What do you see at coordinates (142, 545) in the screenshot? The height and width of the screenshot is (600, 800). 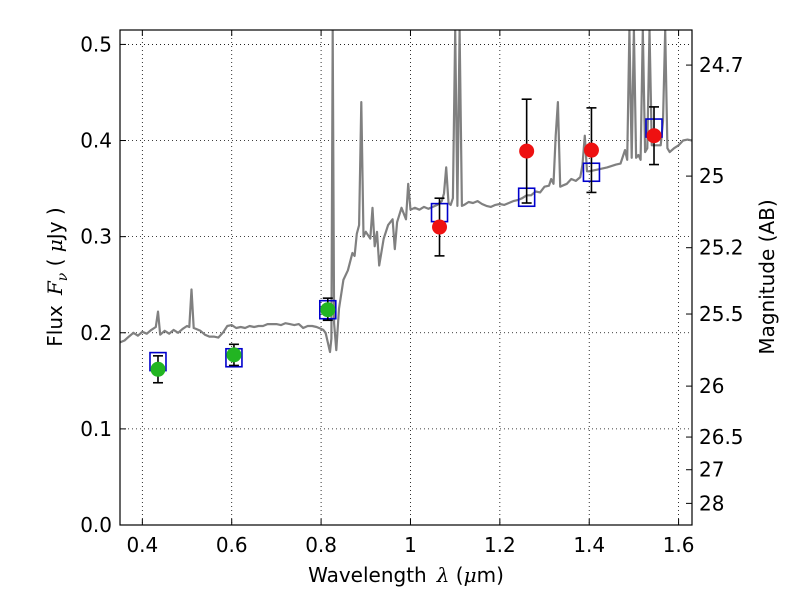 I see `x-tick-label: 0.4` at bounding box center [142, 545].